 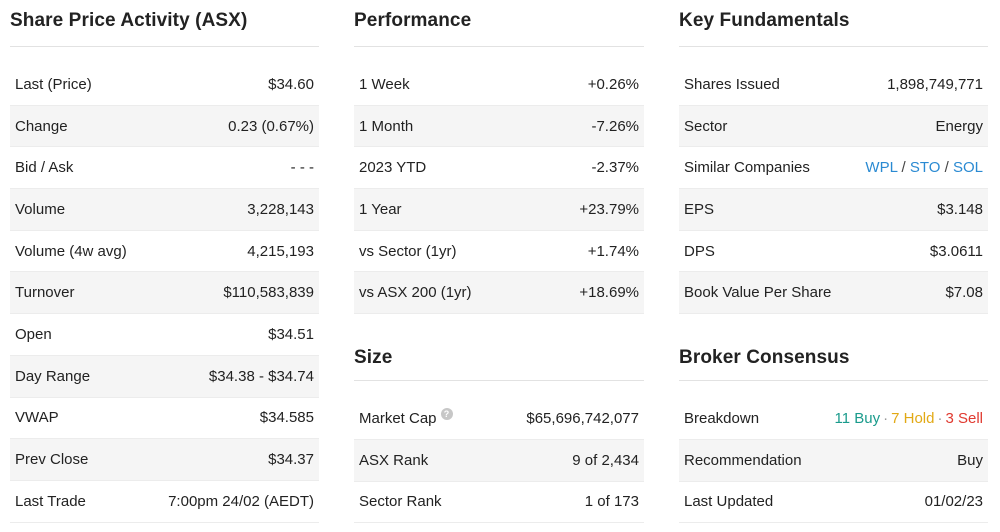 I want to click on table-row: Shares Issued 1,898,749,771, so click(x=833, y=85).